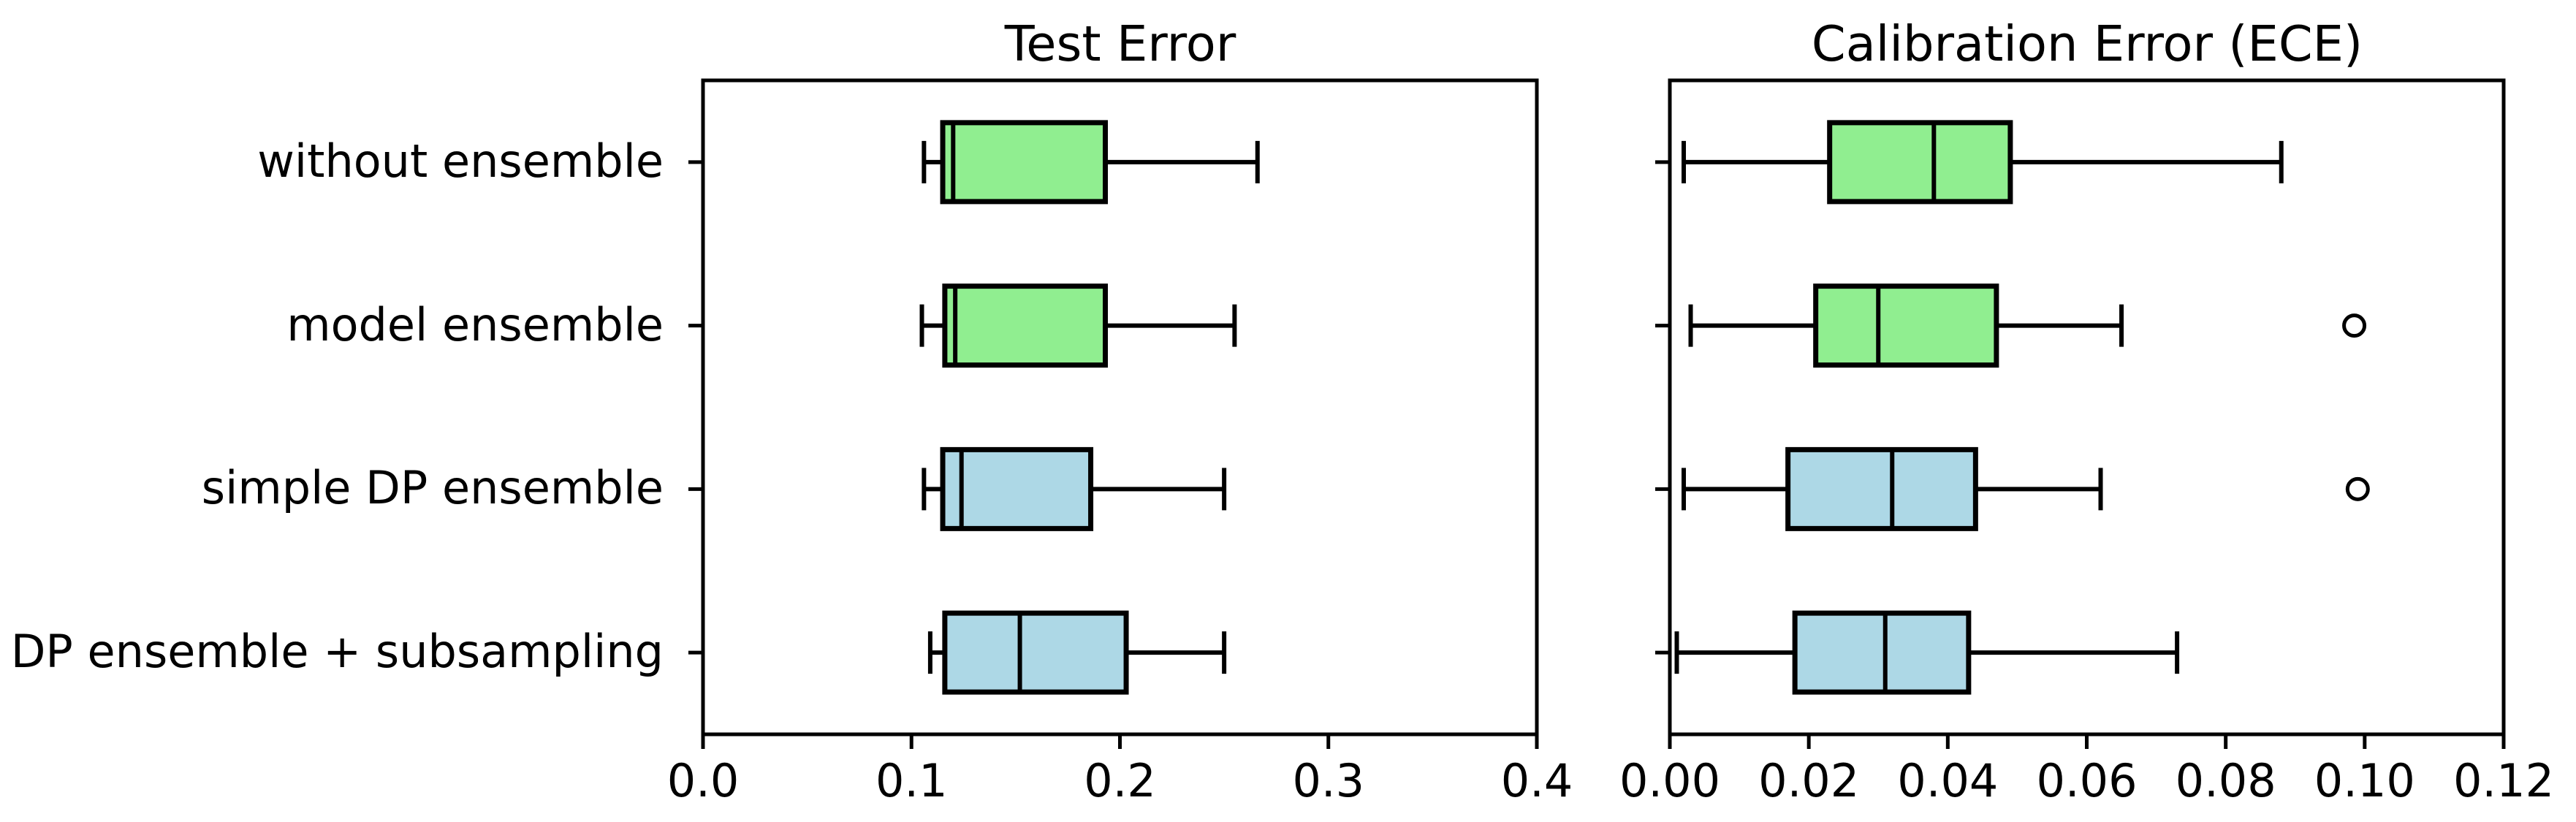 The height and width of the screenshot is (822, 2576). What do you see at coordinates (460, 161) in the screenshot?
I see `category-label: without ensemble` at bounding box center [460, 161].